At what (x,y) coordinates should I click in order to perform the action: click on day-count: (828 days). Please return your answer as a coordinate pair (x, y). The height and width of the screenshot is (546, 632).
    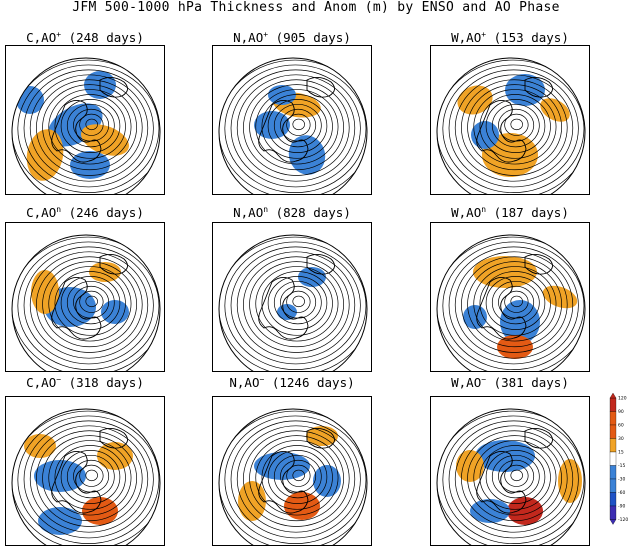
    Looking at the image, I should click on (309, 213).